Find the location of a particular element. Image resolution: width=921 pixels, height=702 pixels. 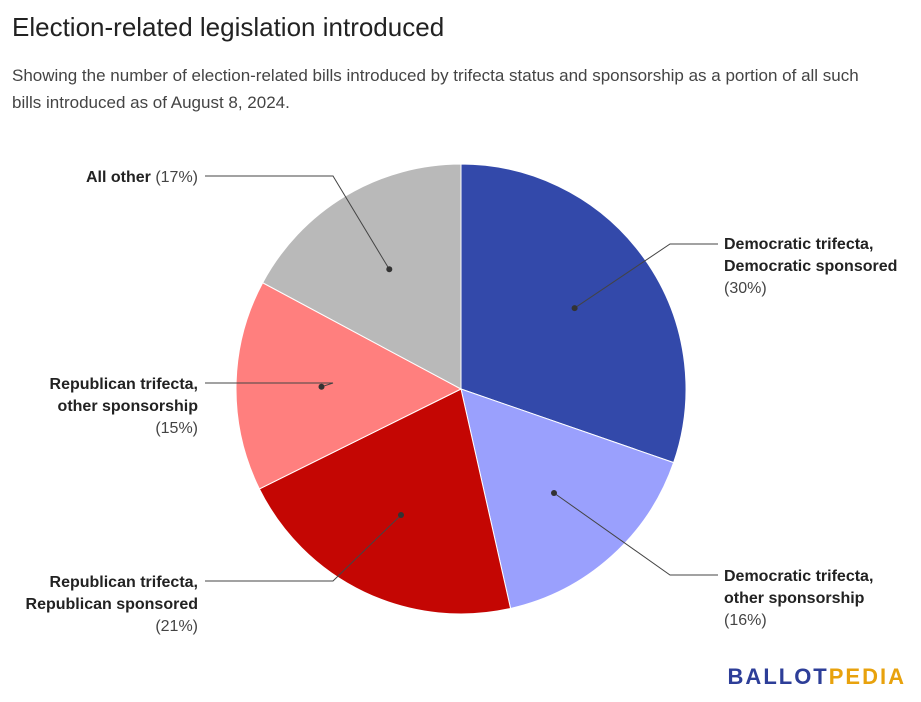

chart-title: Election-related legislation introduced is located at coordinates (228, 27).